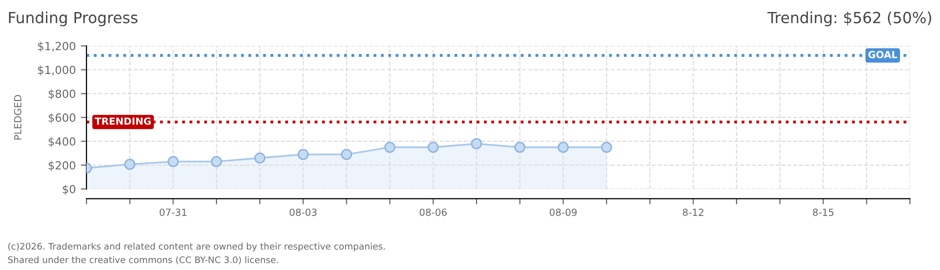 The image size is (940, 270). I want to click on y-tick-label: $0, so click(69, 189).